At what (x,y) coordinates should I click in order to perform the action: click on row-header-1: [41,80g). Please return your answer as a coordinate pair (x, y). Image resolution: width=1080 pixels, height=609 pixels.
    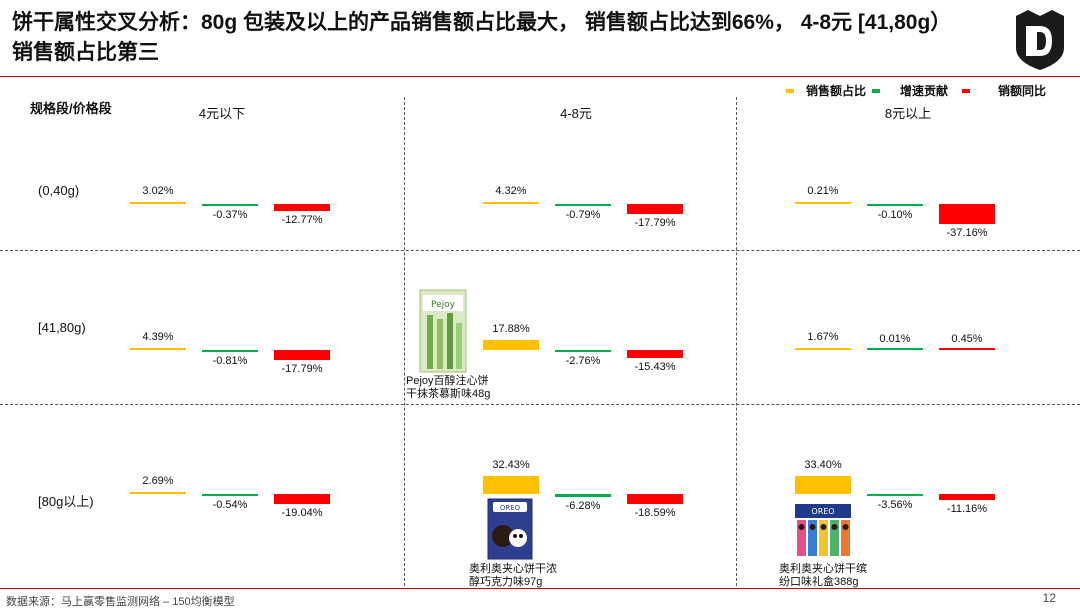
    Looking at the image, I should click on (62, 327).